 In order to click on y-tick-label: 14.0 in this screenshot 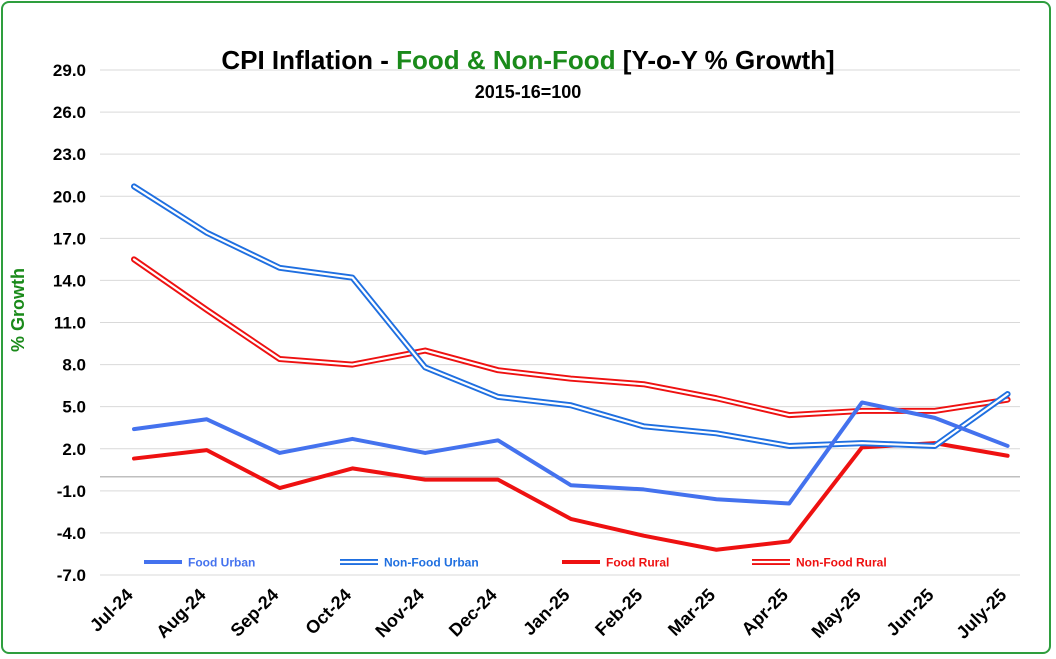, I will do `click(69, 280)`.